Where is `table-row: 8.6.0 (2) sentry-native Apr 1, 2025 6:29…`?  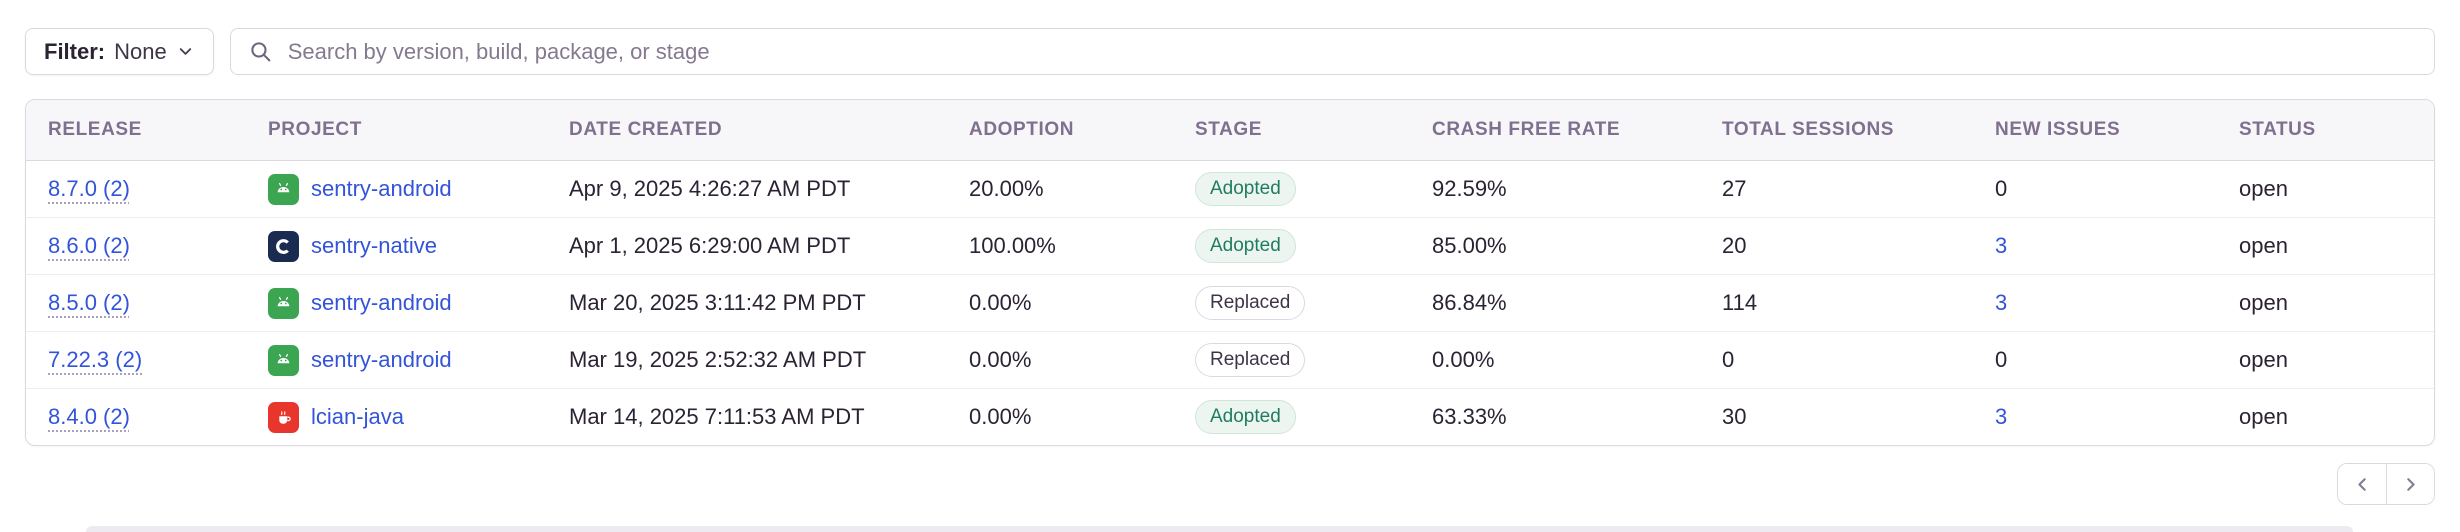
table-row: 8.6.0 (2) sentry-native Apr 1, 2025 6:29… is located at coordinates (1230, 246).